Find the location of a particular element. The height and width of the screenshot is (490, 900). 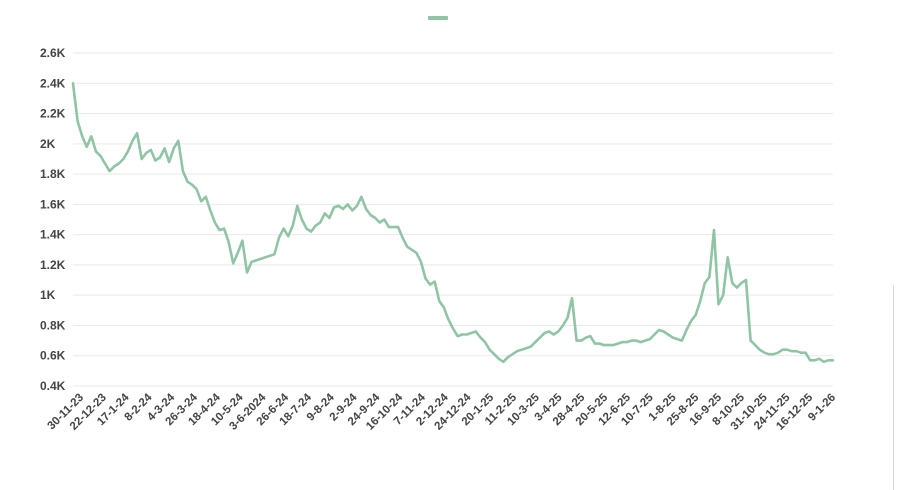

y-tick-label: 1.6K is located at coordinates (53, 204).